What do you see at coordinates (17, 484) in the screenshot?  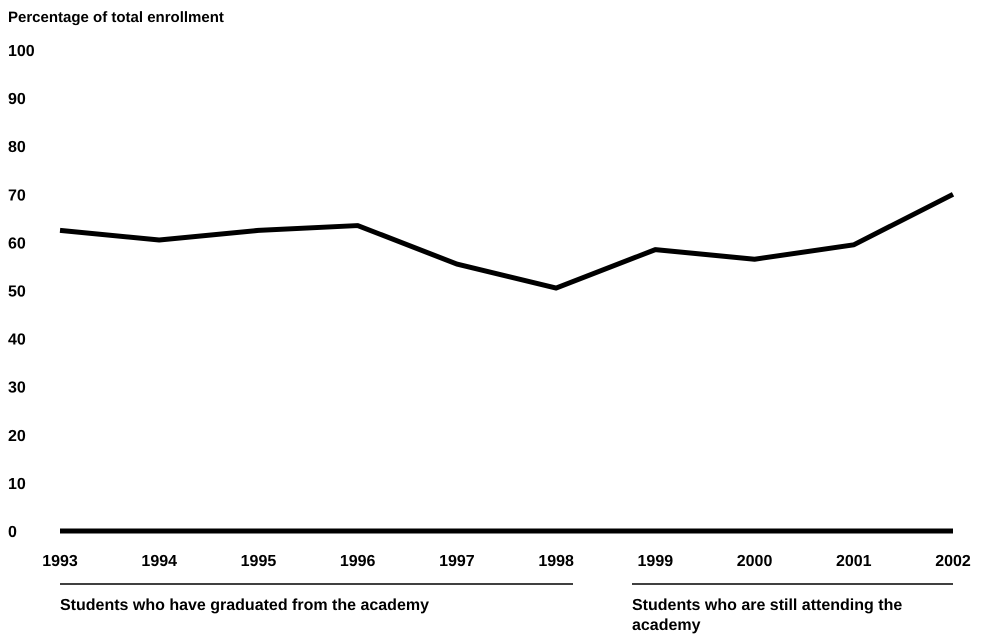 I see `y-tick-label: 10` at bounding box center [17, 484].